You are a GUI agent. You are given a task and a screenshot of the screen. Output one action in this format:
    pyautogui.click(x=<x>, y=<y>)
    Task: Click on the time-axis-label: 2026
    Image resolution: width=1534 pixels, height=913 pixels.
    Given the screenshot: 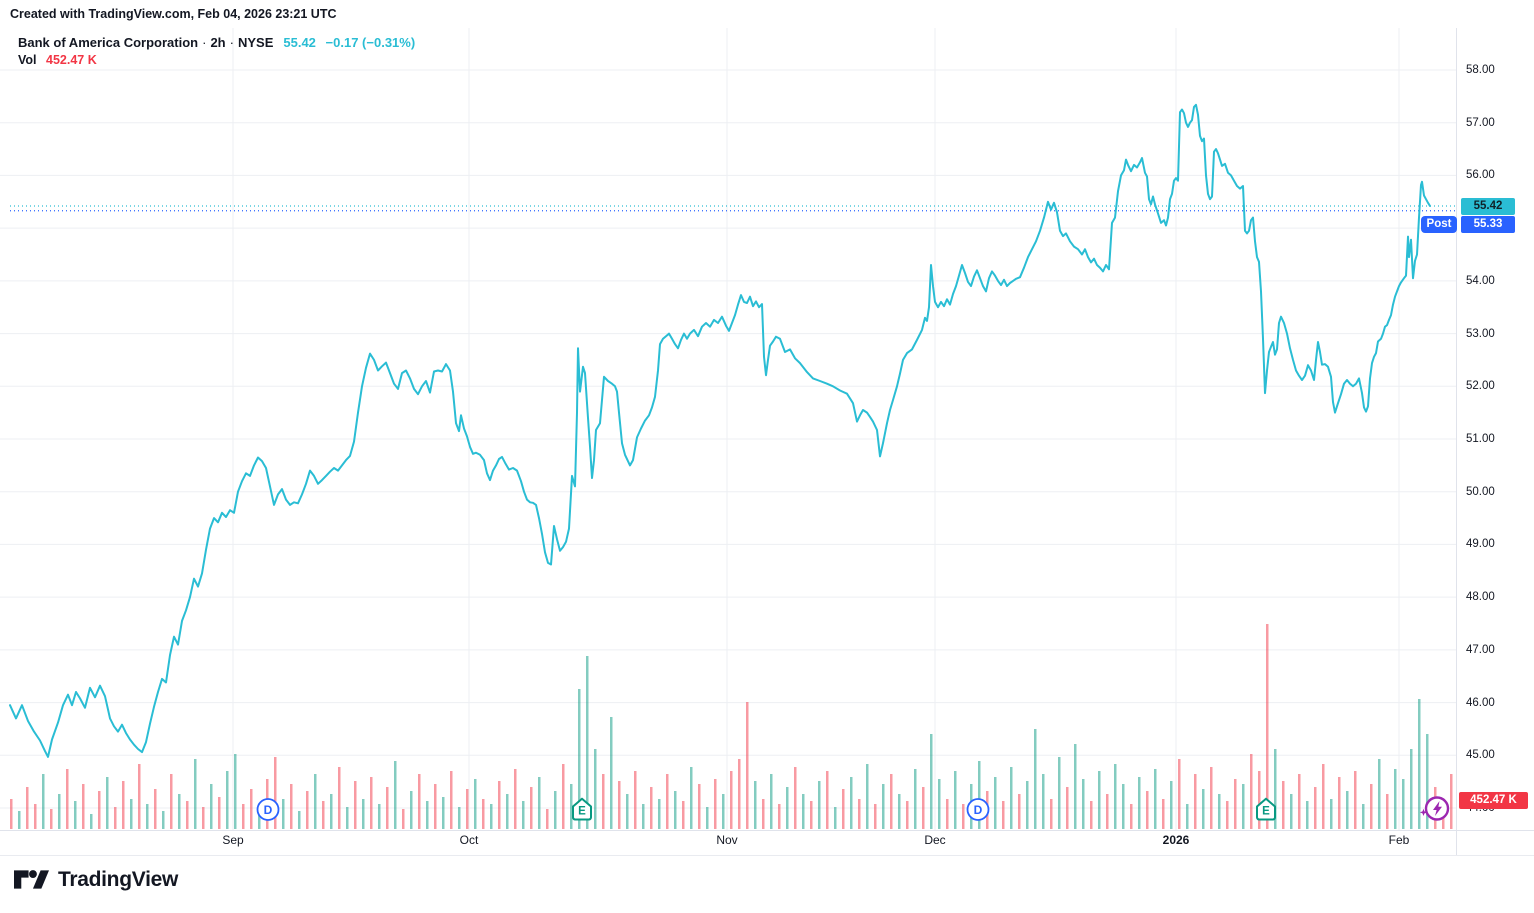 What is the action you would take?
    pyautogui.click(x=1176, y=840)
    